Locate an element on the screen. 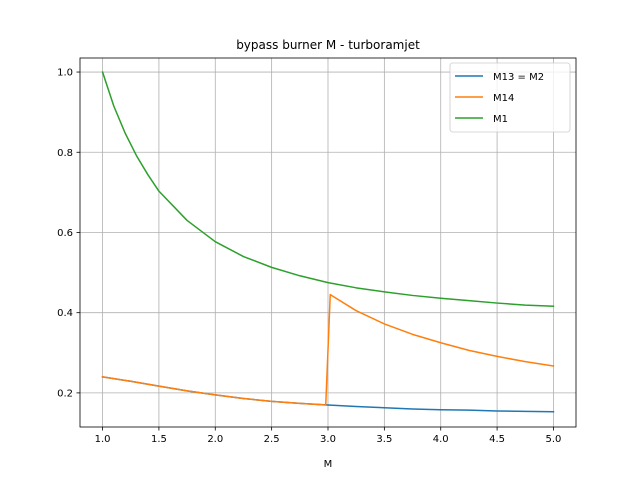  x-tick-label: 2.0 is located at coordinates (215, 439).